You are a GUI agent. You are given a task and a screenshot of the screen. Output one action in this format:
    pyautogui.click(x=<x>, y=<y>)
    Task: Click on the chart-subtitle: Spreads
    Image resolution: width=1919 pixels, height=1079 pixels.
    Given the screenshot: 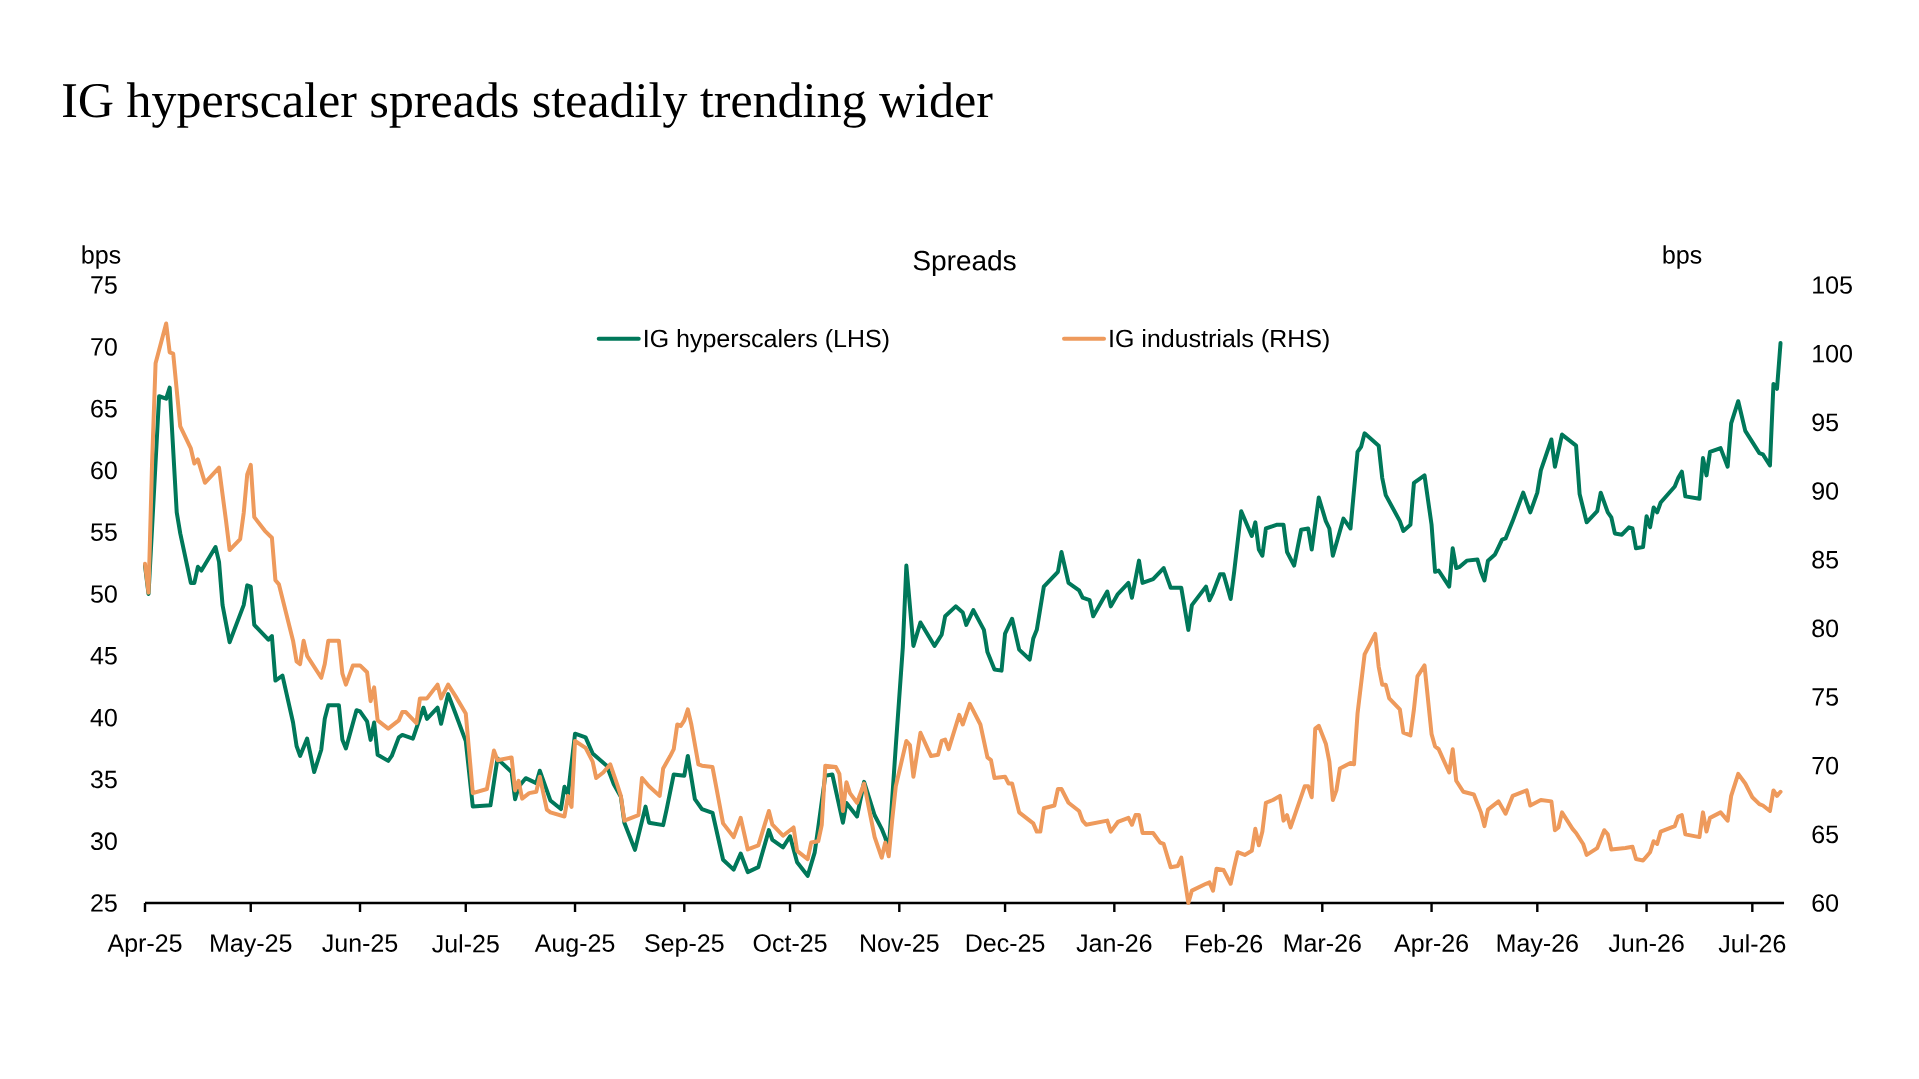 What is the action you would take?
    pyautogui.click(x=964, y=263)
    